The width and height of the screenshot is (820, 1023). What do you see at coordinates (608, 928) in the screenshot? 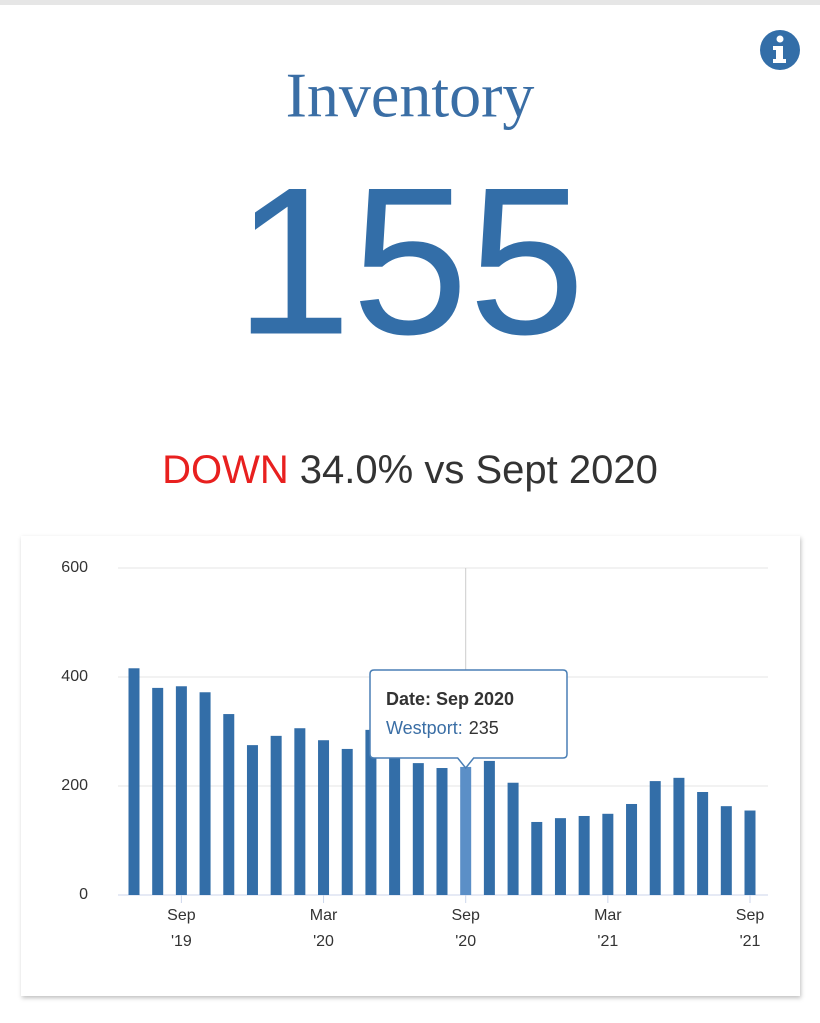
I see `x-tick-label: Mar '21` at bounding box center [608, 928].